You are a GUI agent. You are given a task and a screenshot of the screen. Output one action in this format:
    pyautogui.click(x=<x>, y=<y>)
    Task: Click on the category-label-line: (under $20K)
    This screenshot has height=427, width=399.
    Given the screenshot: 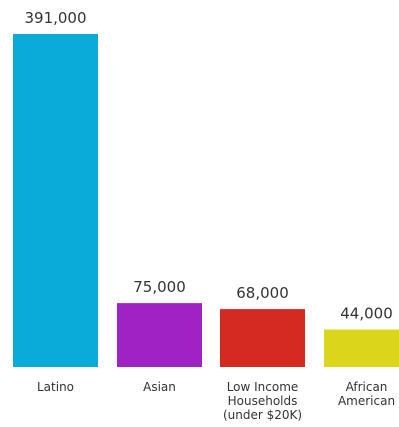 What is the action you would take?
    pyautogui.click(x=262, y=415)
    